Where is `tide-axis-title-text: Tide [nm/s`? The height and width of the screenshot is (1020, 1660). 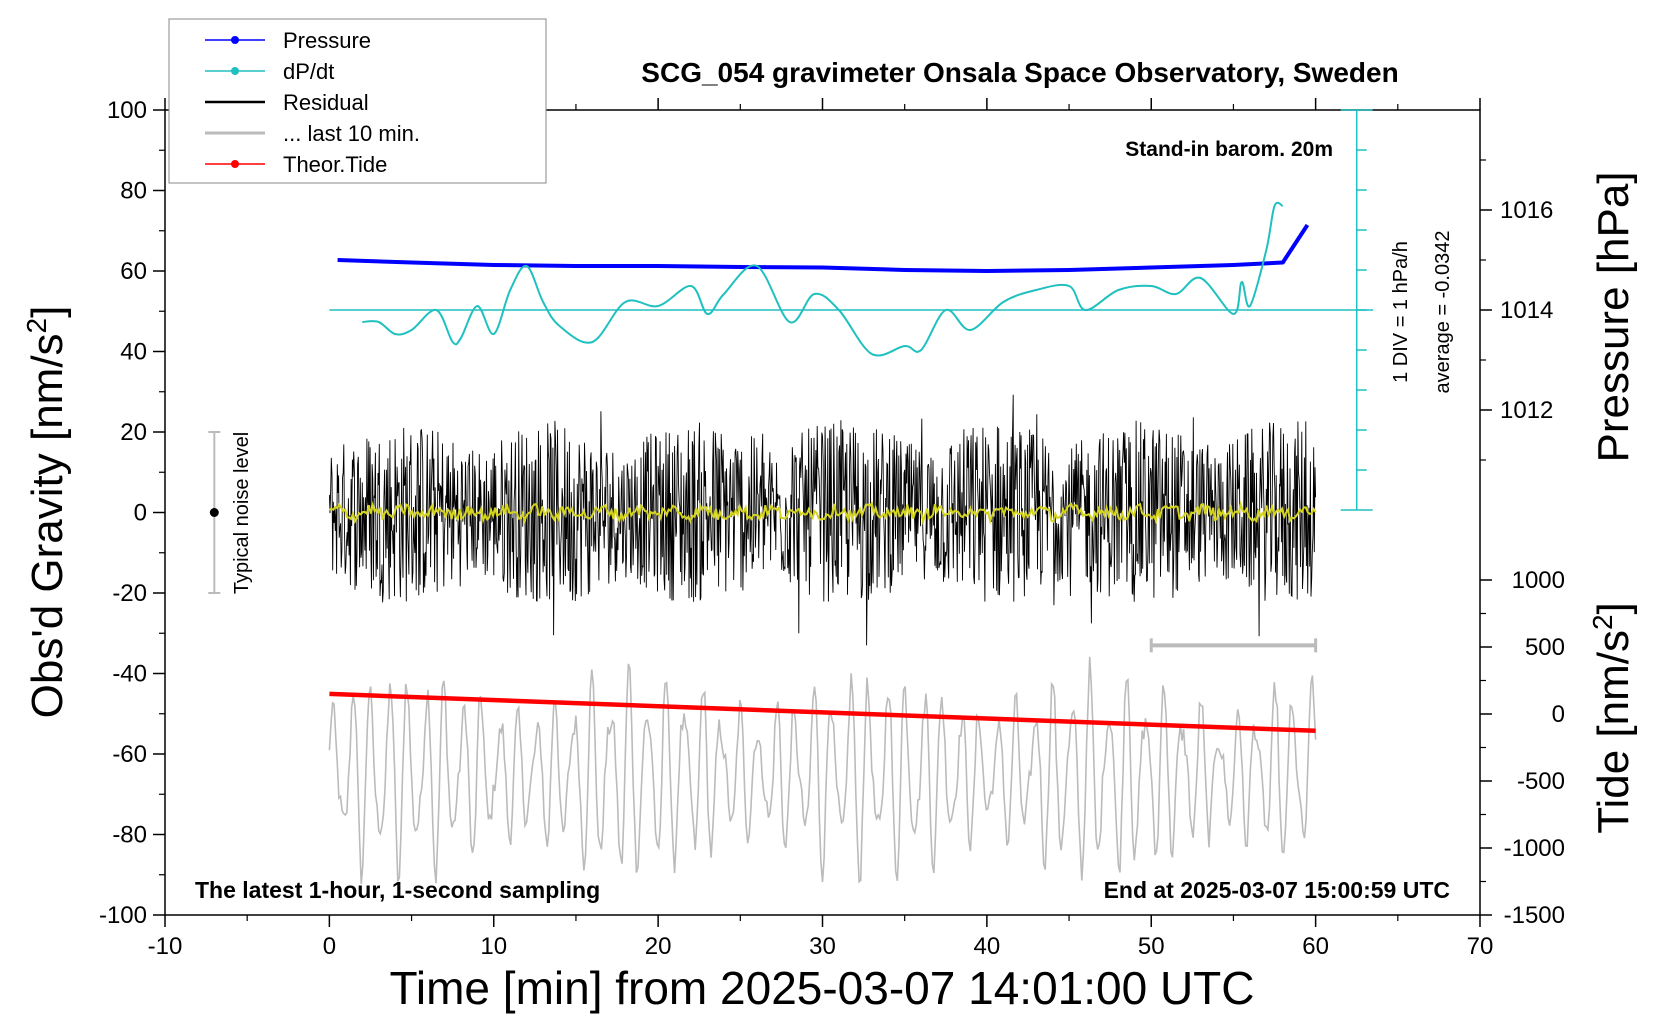
tide-axis-title-text: Tide [nm/s is located at coordinates (1613, 732).